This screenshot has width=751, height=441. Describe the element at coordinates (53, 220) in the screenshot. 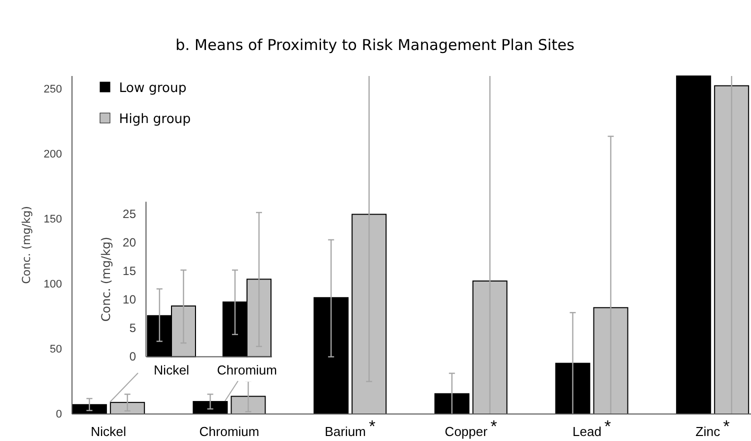

I see `y-tick-label: 150` at that location.